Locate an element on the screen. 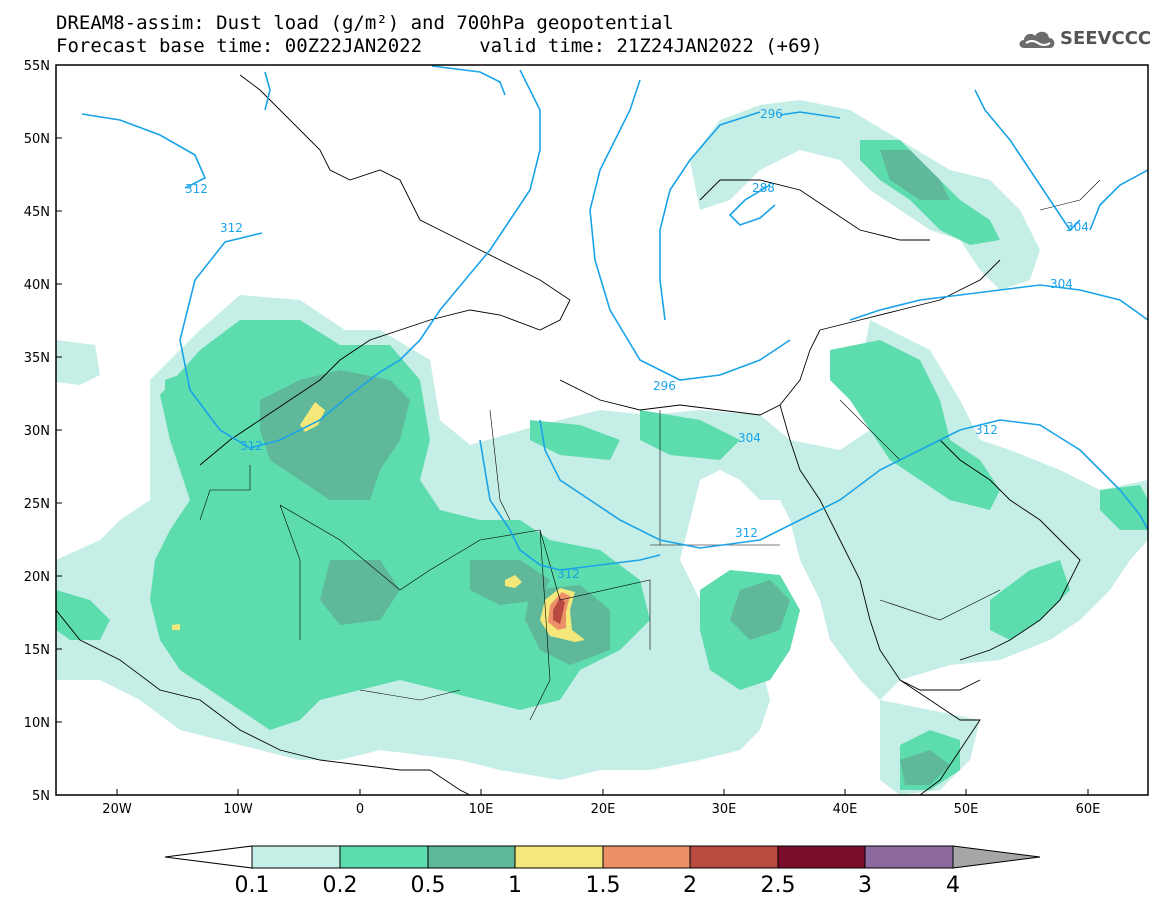 Image resolution: width=1165 pixels, height=907 pixels. seevccc-logo: SEEVCCC is located at coordinates (1085, 40).